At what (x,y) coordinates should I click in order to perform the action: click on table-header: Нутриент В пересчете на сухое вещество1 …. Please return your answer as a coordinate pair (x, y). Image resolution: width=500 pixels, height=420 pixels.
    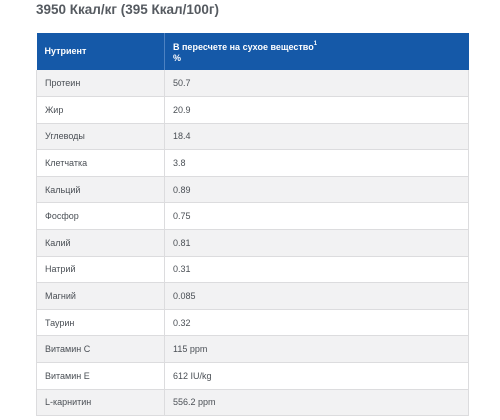
    Looking at the image, I should click on (252, 51).